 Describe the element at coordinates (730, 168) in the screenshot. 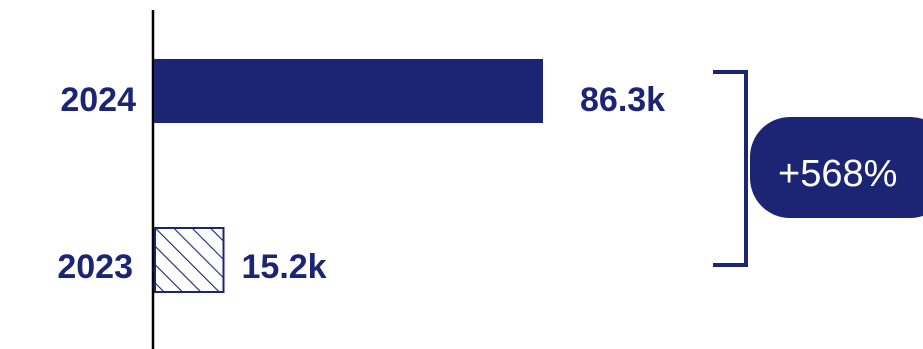

I see `comparison-bracket` at that location.